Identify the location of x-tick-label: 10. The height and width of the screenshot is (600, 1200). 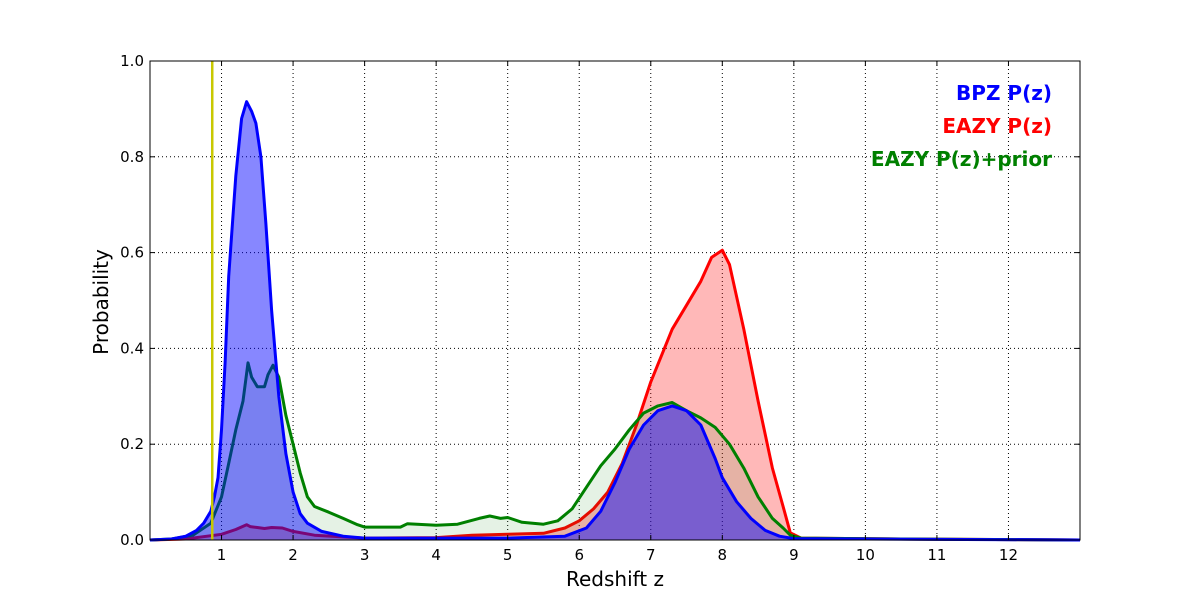
(865, 555).